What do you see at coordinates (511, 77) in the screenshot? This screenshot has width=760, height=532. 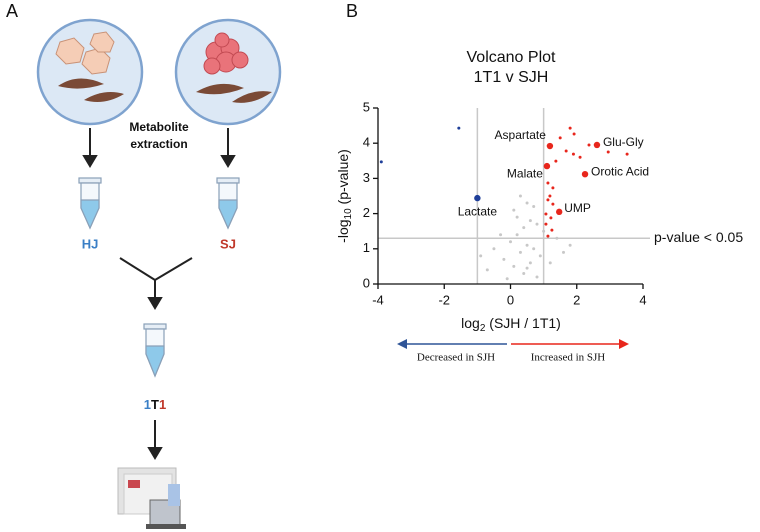 I see `chart-title: 1T1 v SJH` at bounding box center [511, 77].